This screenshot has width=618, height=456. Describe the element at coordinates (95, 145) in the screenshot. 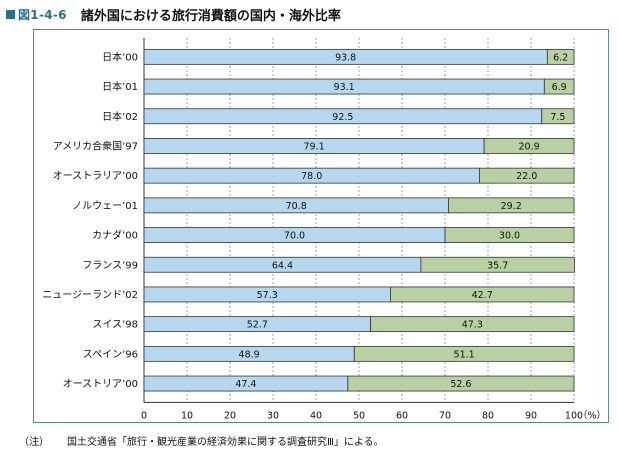

I see `category-label: アメリカ合衆国’97` at that location.